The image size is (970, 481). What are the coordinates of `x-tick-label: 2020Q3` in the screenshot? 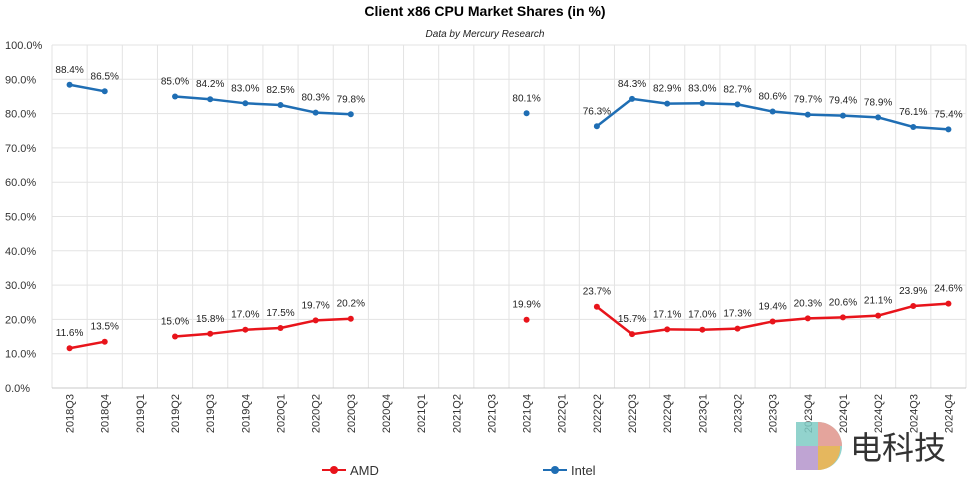 It's located at (352, 413).